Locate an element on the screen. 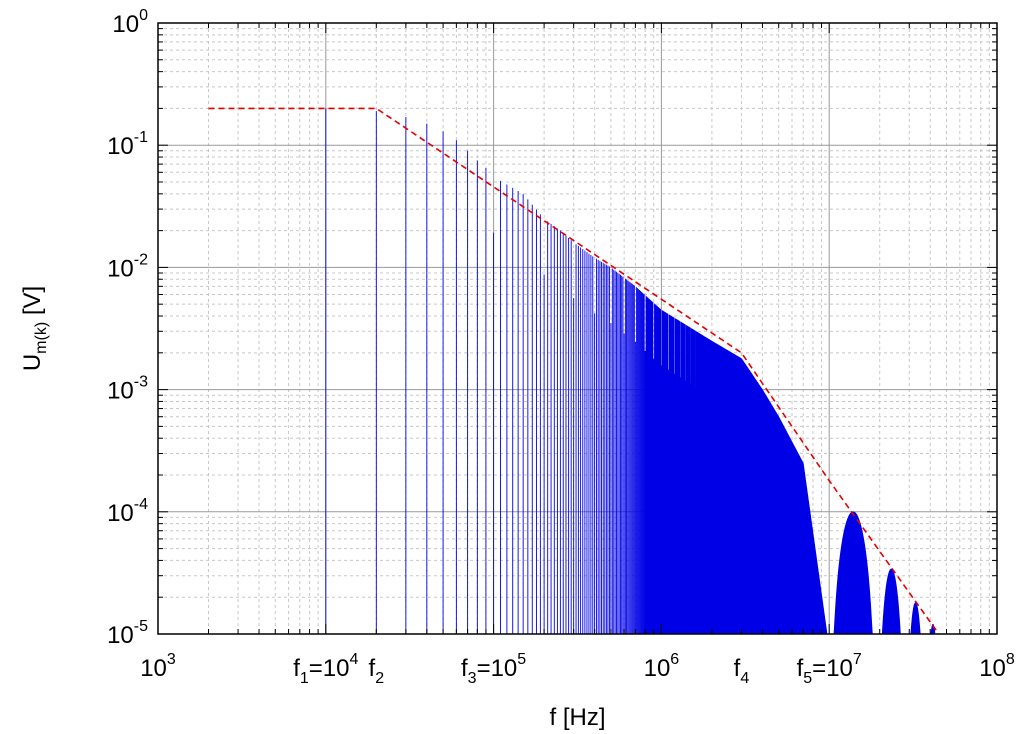 This screenshot has height=734, width=1024. y-axis-title-unit: [V] is located at coordinates (32, 304).